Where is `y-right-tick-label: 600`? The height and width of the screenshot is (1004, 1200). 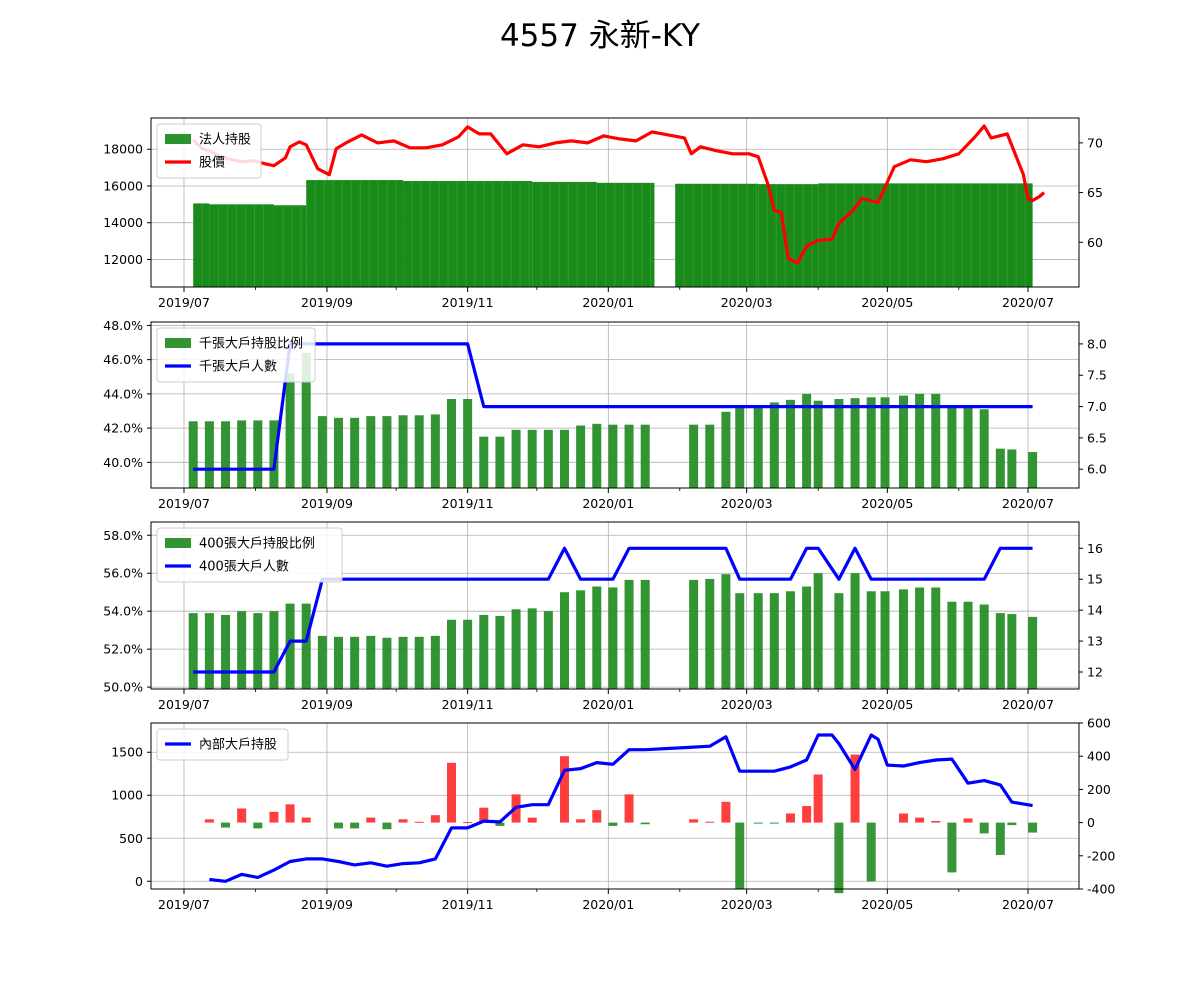 y-right-tick-label: 600 is located at coordinates (1099, 723).